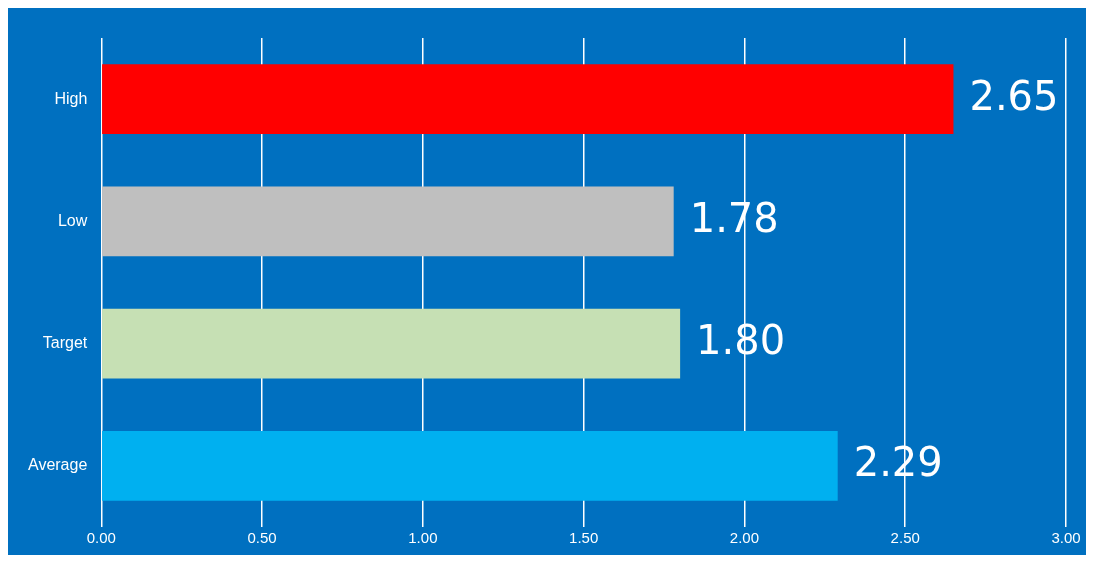 Image resolution: width=1094 pixels, height=563 pixels. I want to click on x-tick-label: 3.00, so click(1066, 538).